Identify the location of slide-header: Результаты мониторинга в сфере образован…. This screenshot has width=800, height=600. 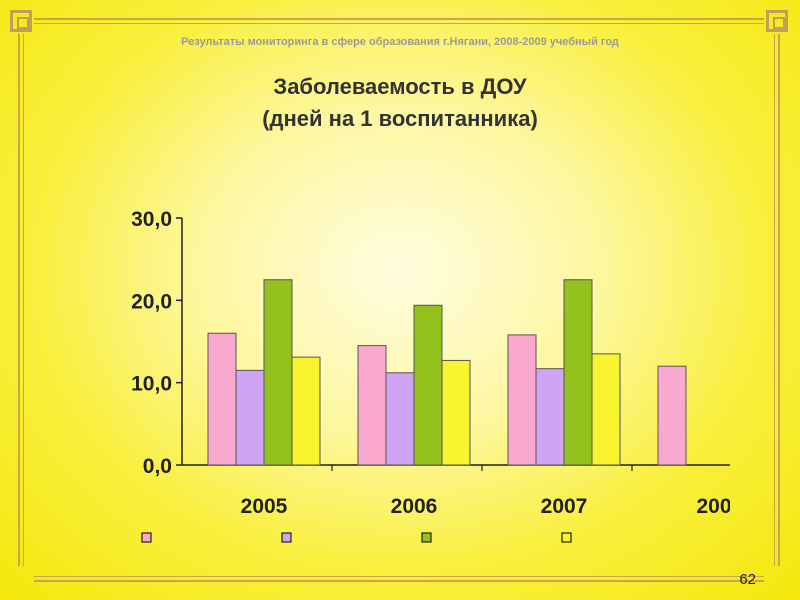
(400, 42).